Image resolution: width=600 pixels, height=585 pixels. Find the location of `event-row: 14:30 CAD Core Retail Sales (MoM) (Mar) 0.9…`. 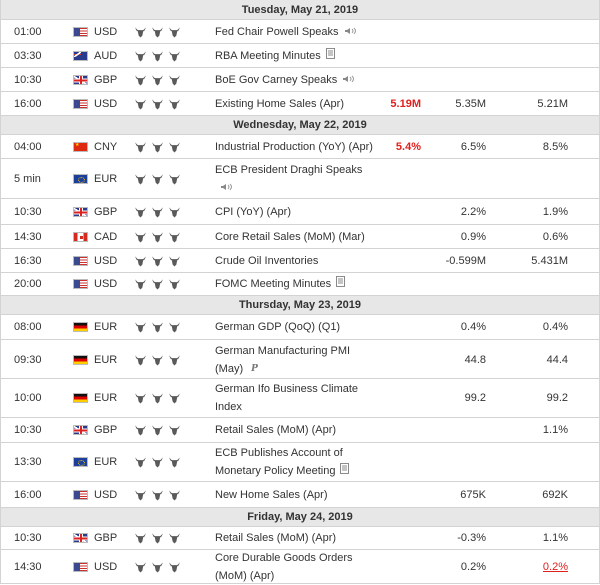

event-row: 14:30 CAD Core Retail Sales (MoM) (Mar) 0.9… is located at coordinates (300, 237).